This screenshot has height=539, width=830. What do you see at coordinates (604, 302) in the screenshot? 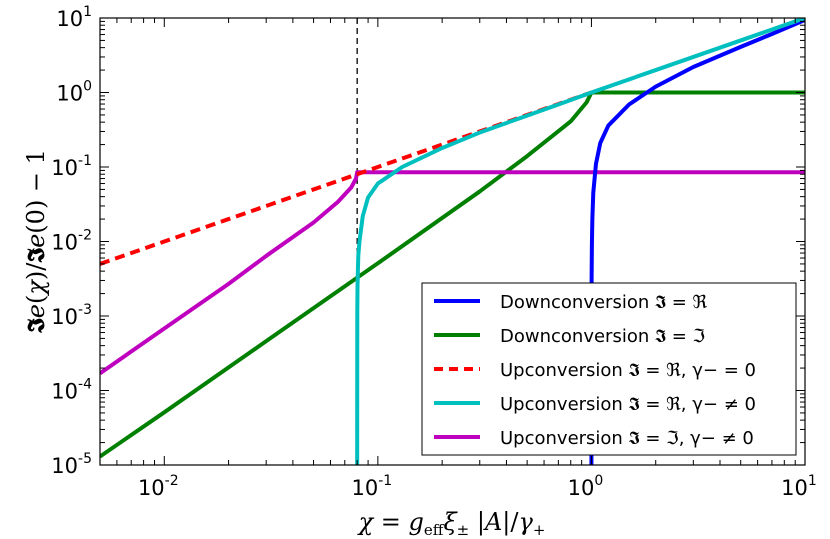
I see `legend-label-0: Downconversion 𝕴 = ℜ` at bounding box center [604, 302].